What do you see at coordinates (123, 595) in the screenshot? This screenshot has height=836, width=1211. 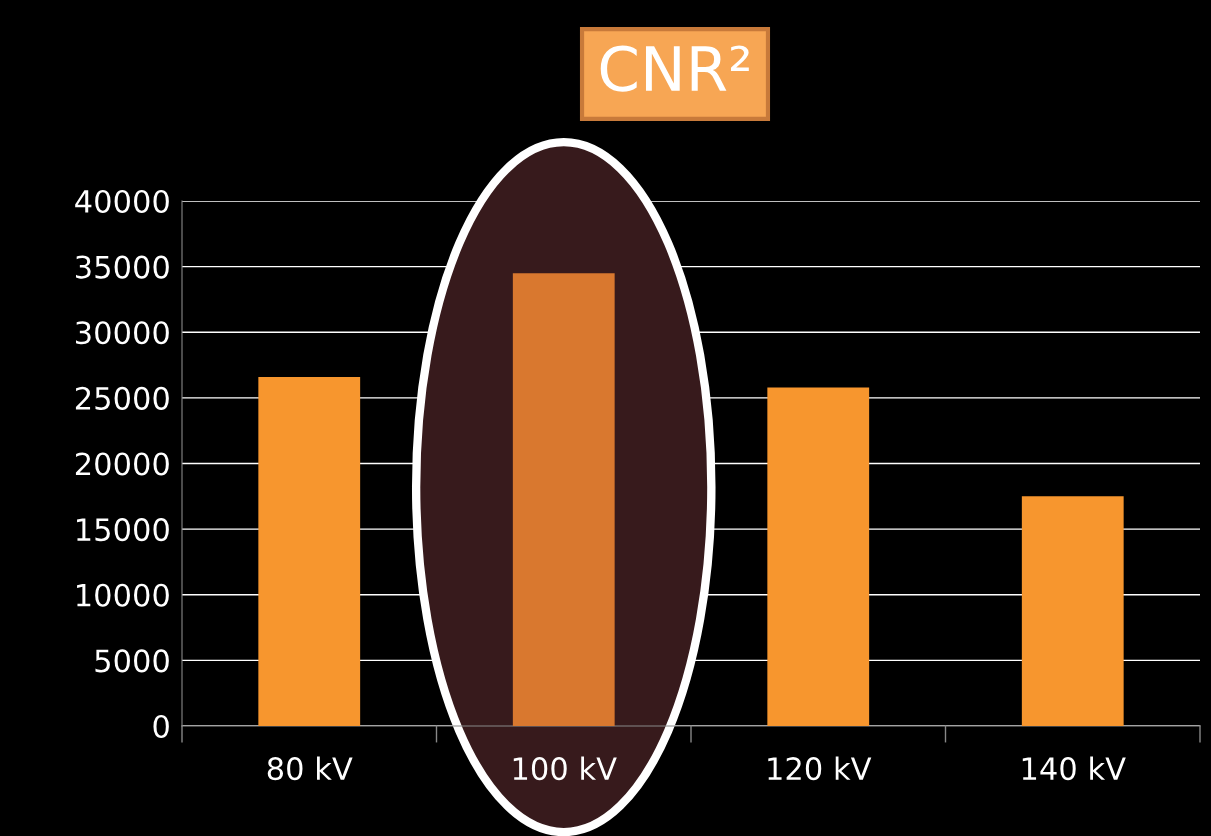 I see `y-tick-label: 10000` at bounding box center [123, 595].